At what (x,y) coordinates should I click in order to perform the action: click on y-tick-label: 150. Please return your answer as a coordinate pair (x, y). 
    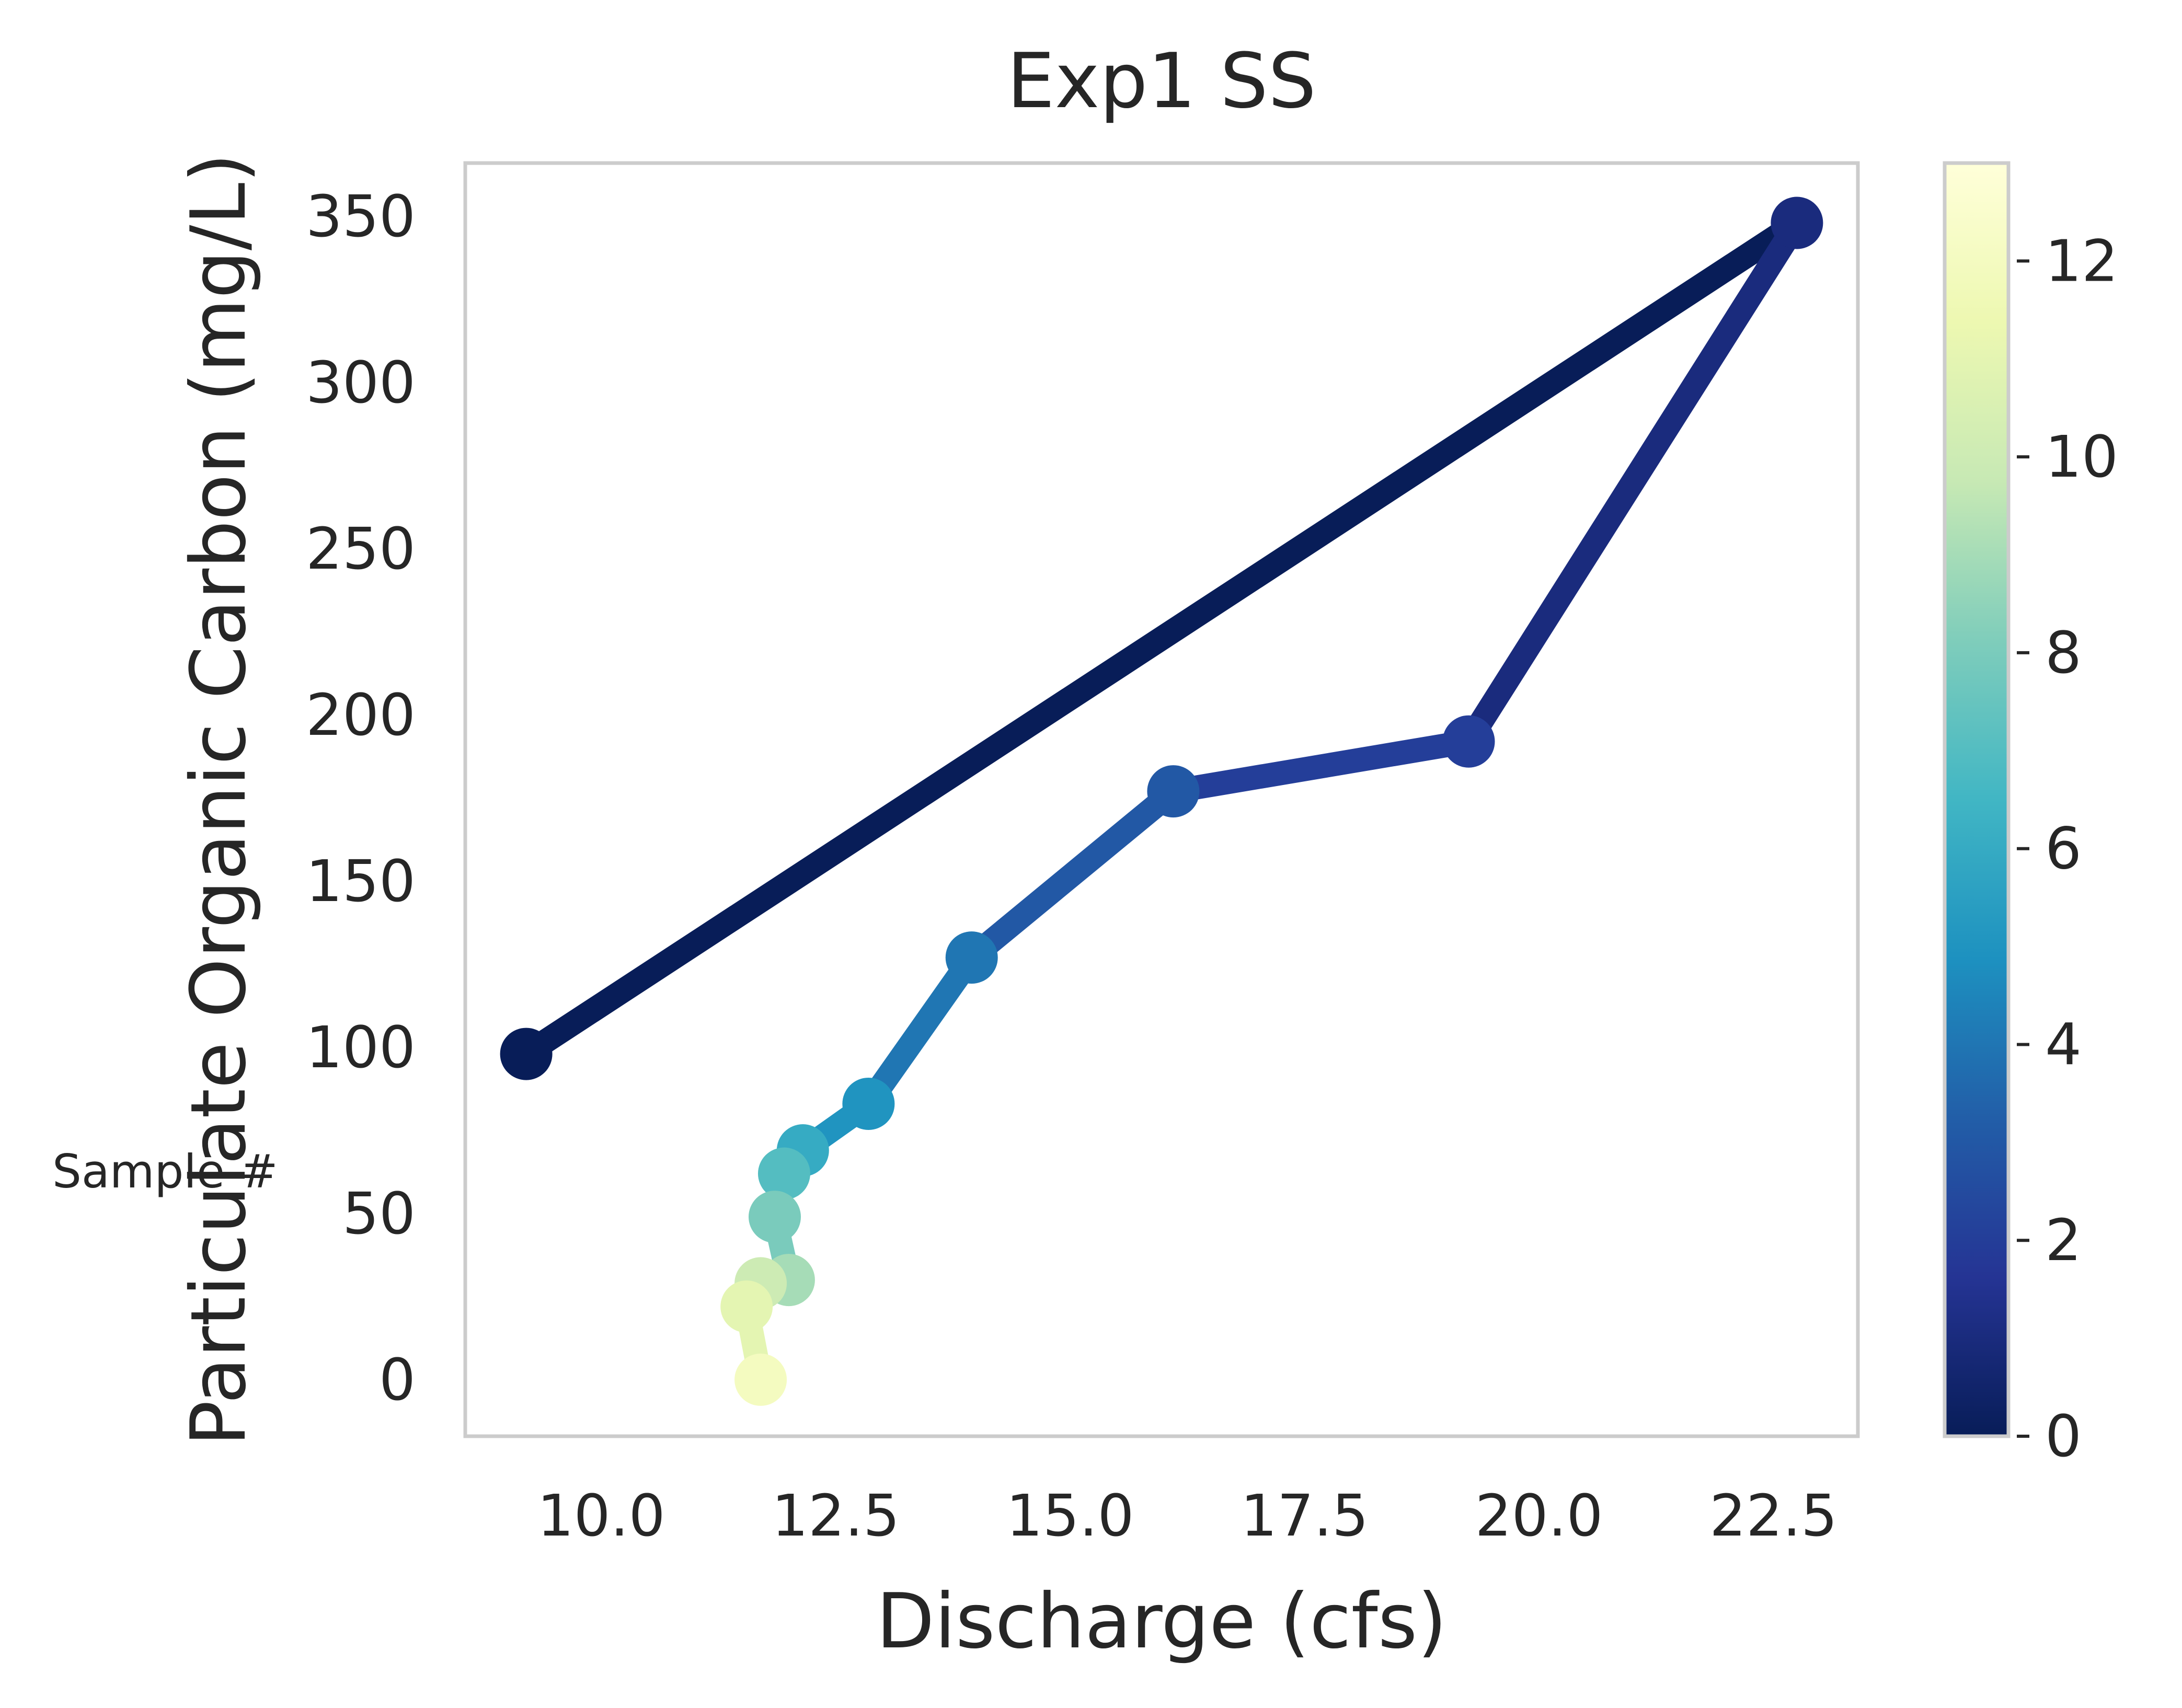
    Looking at the image, I should click on (361, 881).